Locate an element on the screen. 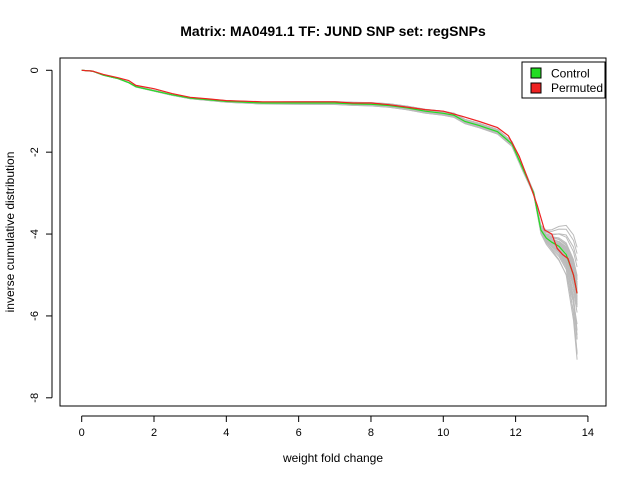 The width and height of the screenshot is (640, 480). y-tick-label: -4 is located at coordinates (35, 234).